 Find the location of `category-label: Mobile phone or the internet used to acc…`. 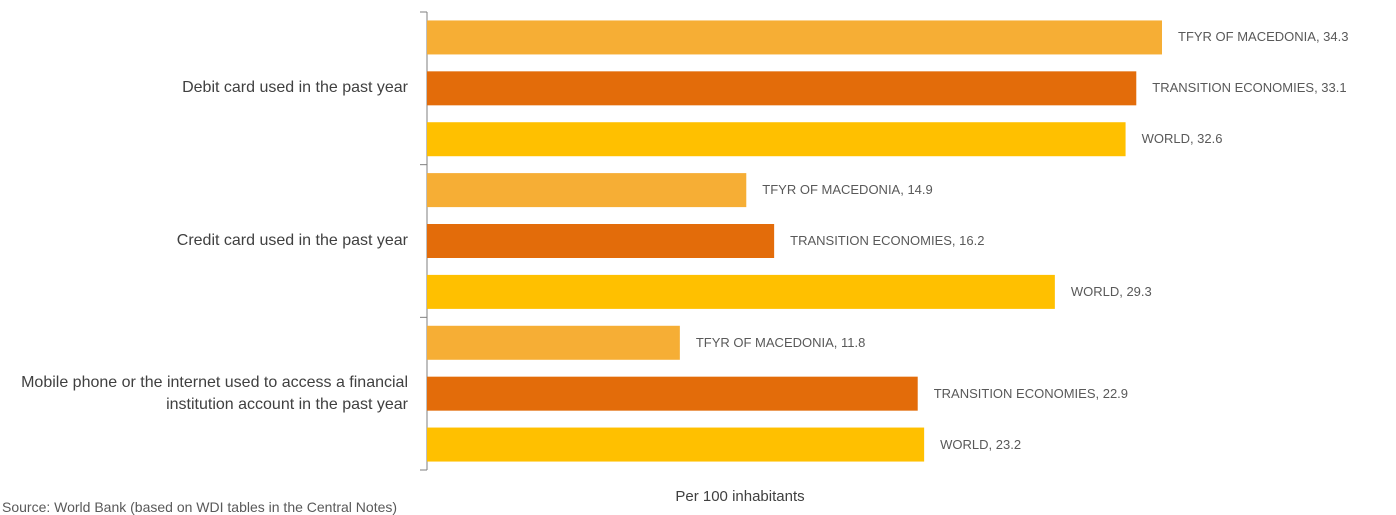

category-label: Mobile phone or the internet used to acc… is located at coordinates (214, 393).